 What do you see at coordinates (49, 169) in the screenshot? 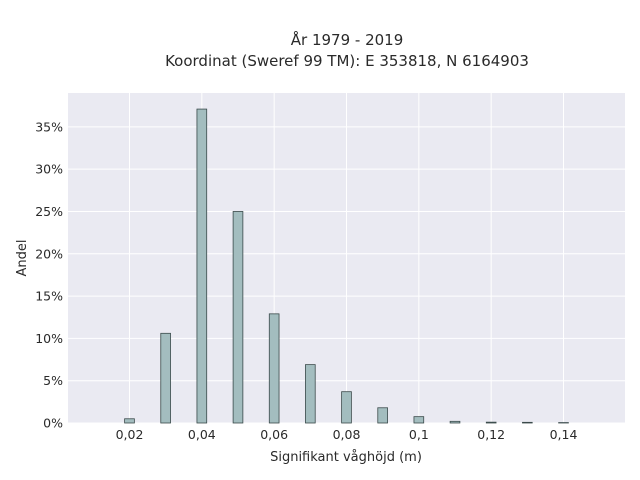
I see `y-tick-label: 30%` at bounding box center [49, 169].